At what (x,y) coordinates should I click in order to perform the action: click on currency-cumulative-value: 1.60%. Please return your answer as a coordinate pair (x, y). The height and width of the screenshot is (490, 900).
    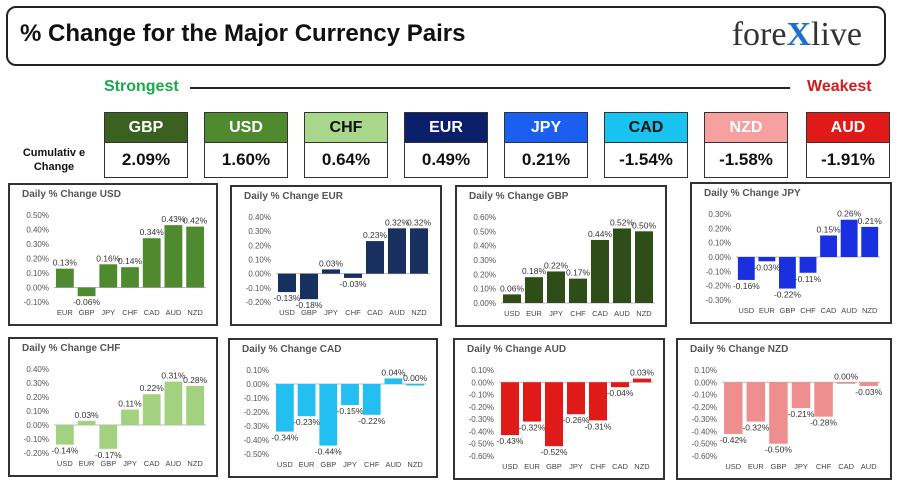
    Looking at the image, I should click on (246, 160).